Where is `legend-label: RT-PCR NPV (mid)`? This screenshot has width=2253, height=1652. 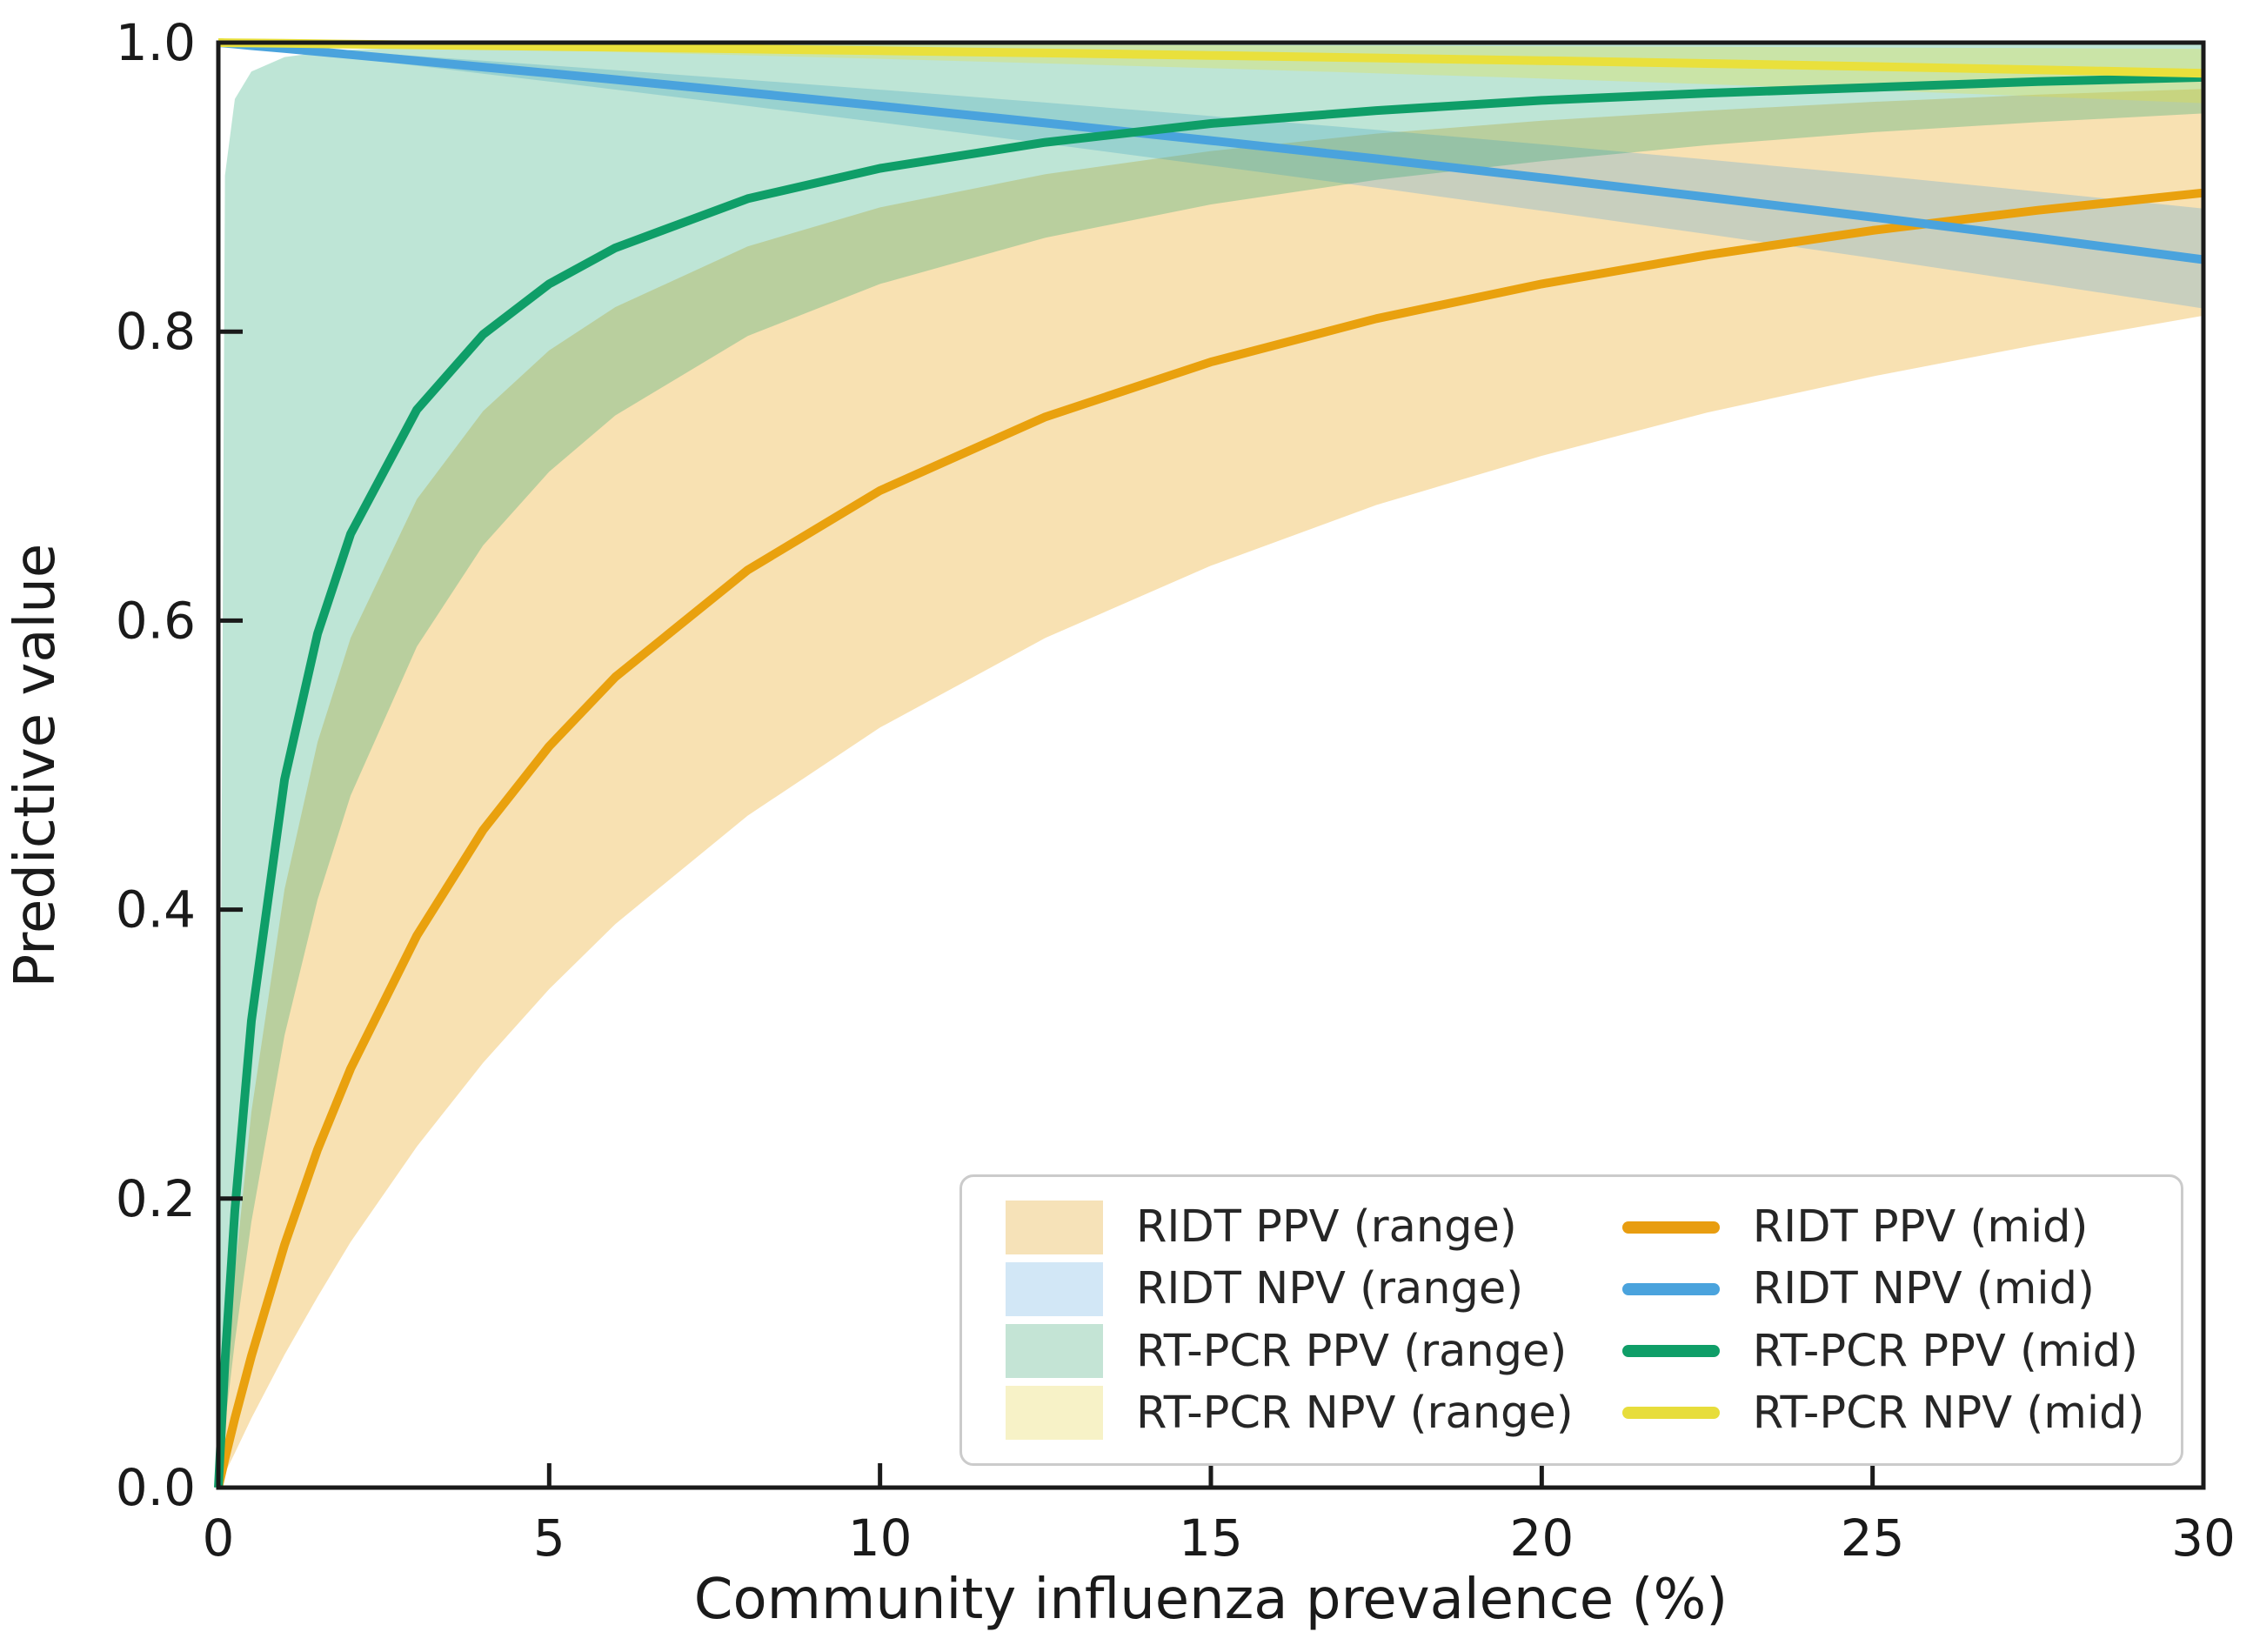 legend-label: RT-PCR NPV (mid) is located at coordinates (1948, 1413).